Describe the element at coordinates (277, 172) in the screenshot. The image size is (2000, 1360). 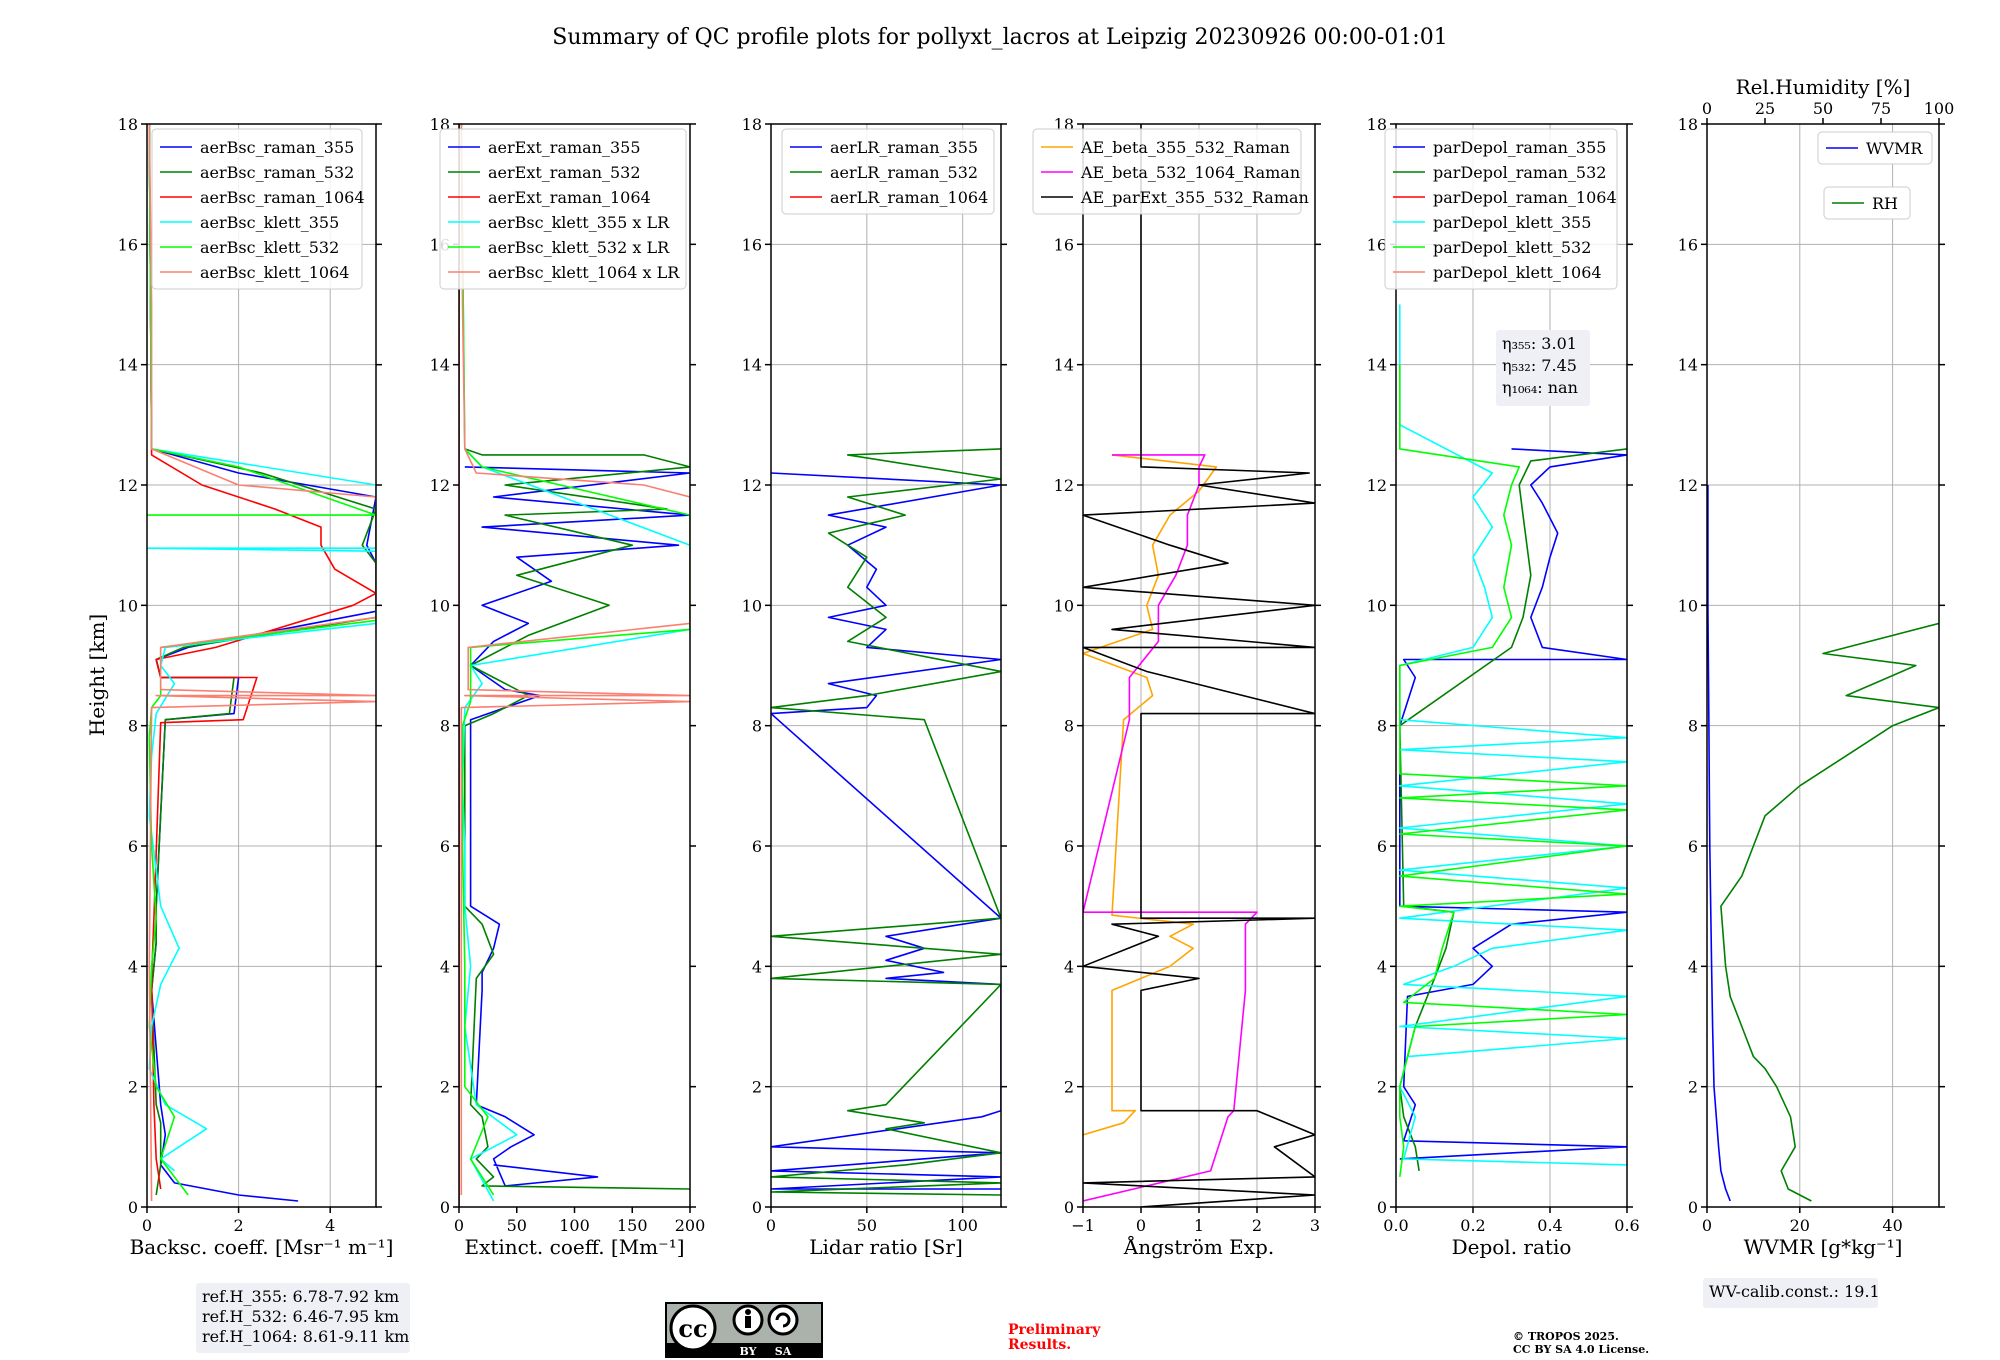
I see `legend-label: aerBsc_raman_532` at that location.